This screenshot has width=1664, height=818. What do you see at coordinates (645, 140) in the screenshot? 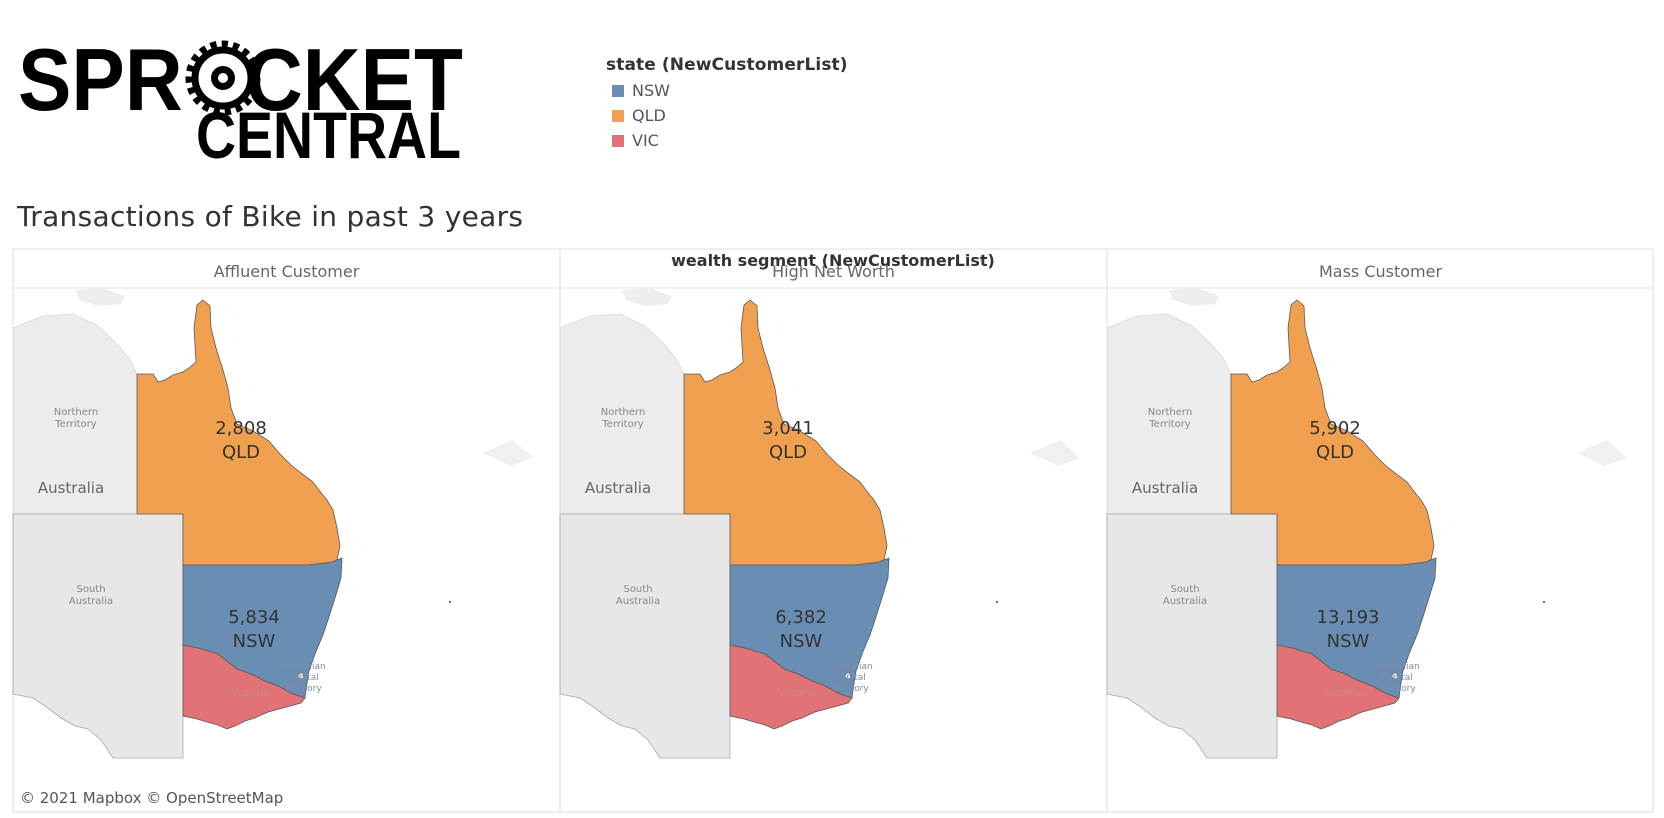
I see `legend-label-vic: VIC` at bounding box center [645, 140].